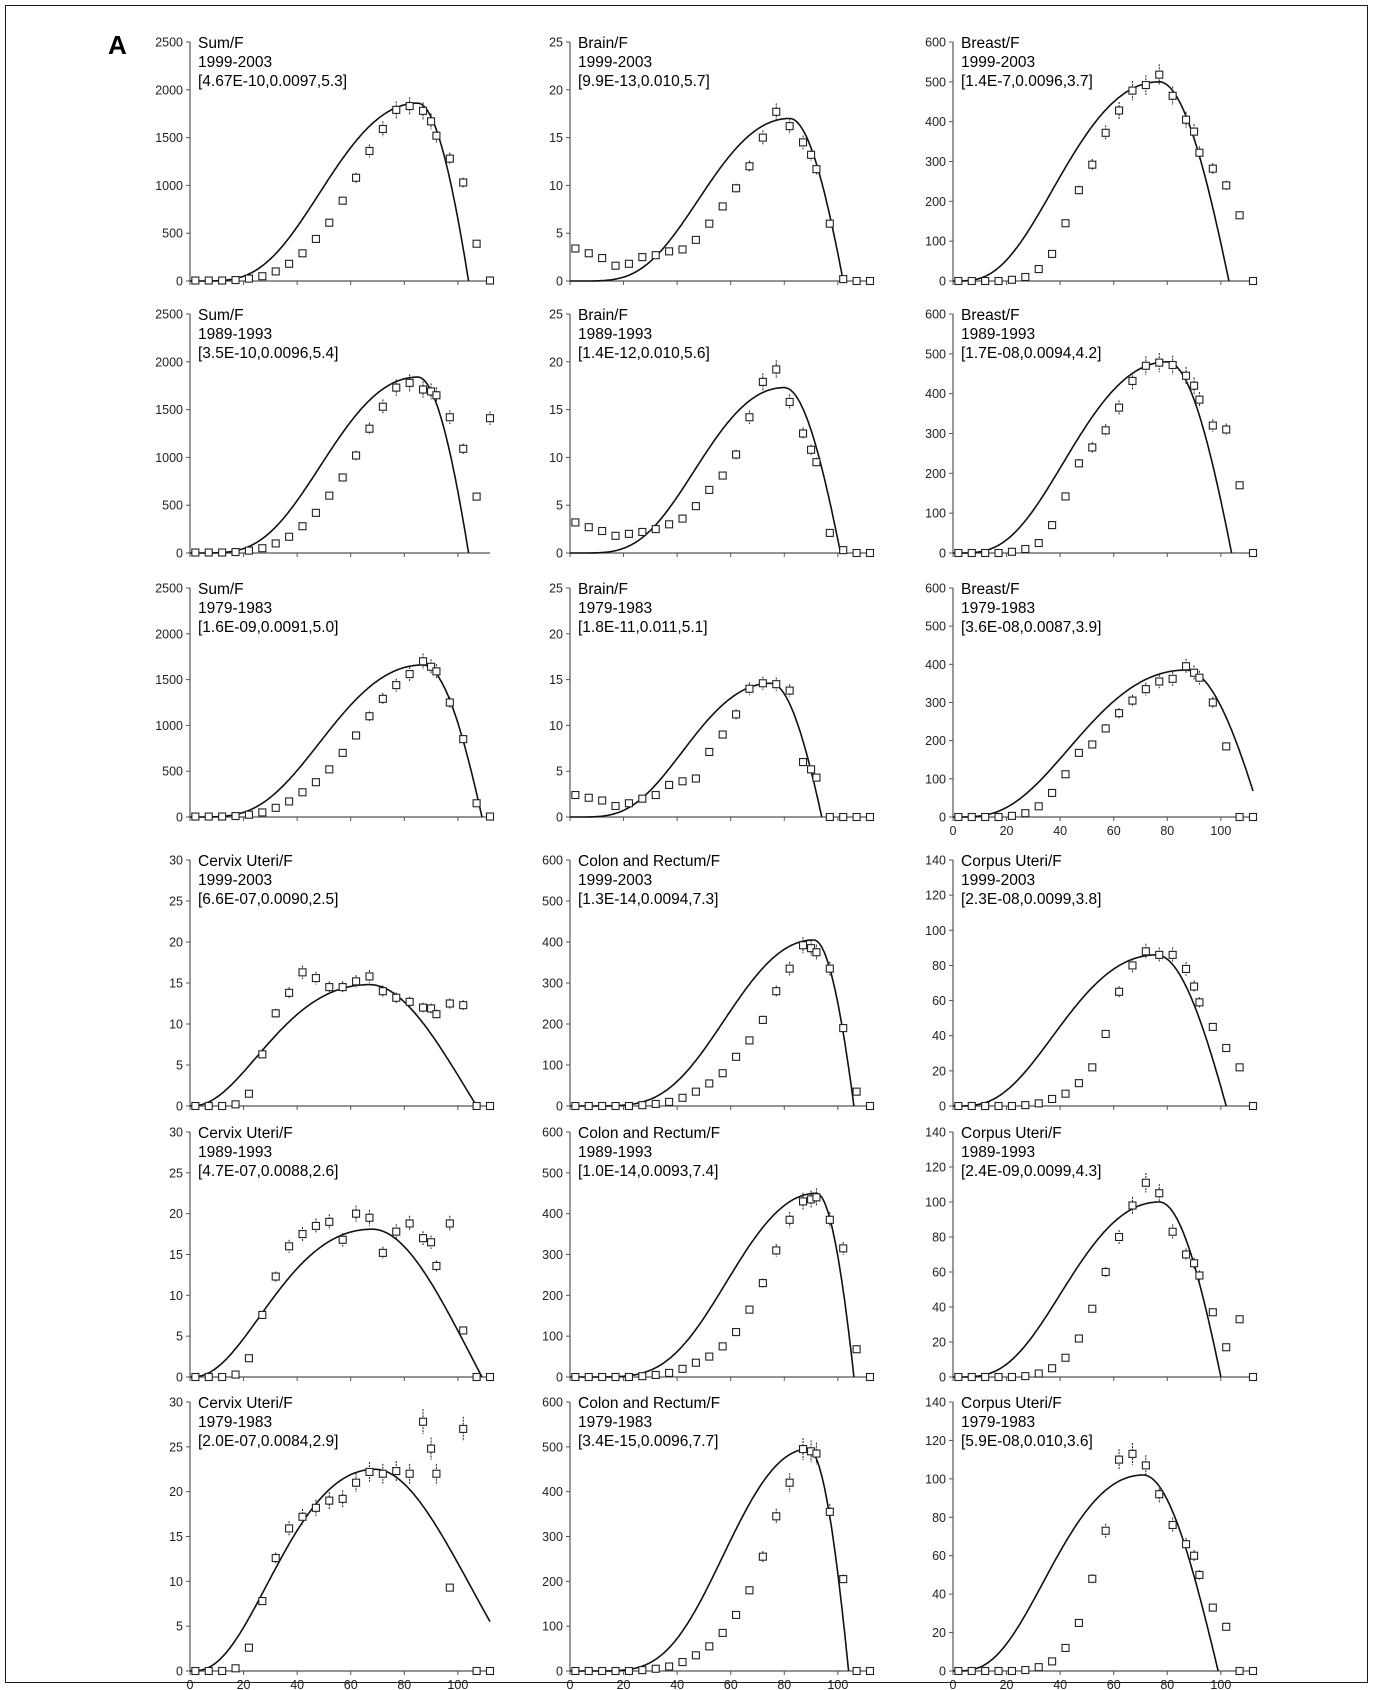  I want to click on x-tick-label: 100, so click(837, 1684).